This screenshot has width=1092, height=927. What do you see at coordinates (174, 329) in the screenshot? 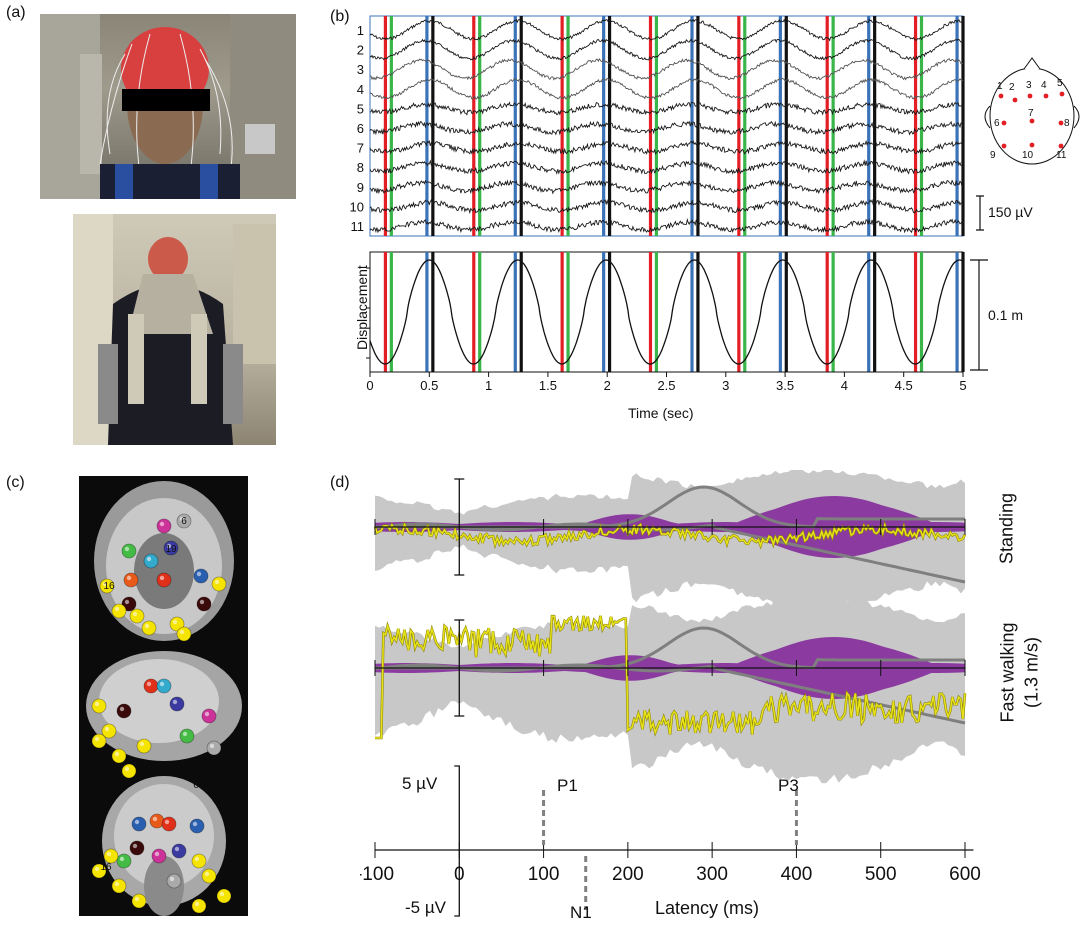
I see `subject-back-photo` at bounding box center [174, 329].